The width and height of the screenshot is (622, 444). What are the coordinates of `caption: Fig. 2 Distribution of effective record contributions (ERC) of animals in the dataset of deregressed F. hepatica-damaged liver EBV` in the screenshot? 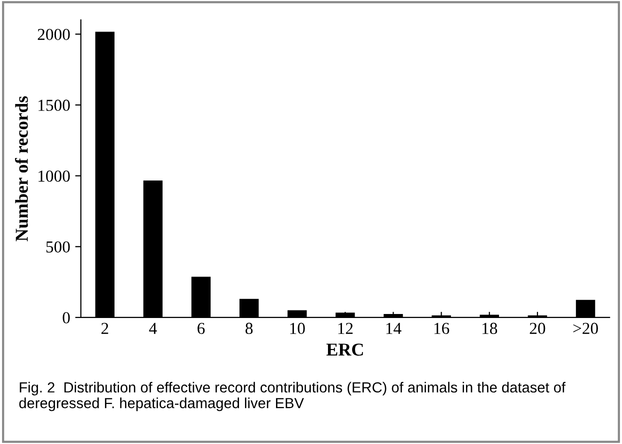 It's located at (292, 397).